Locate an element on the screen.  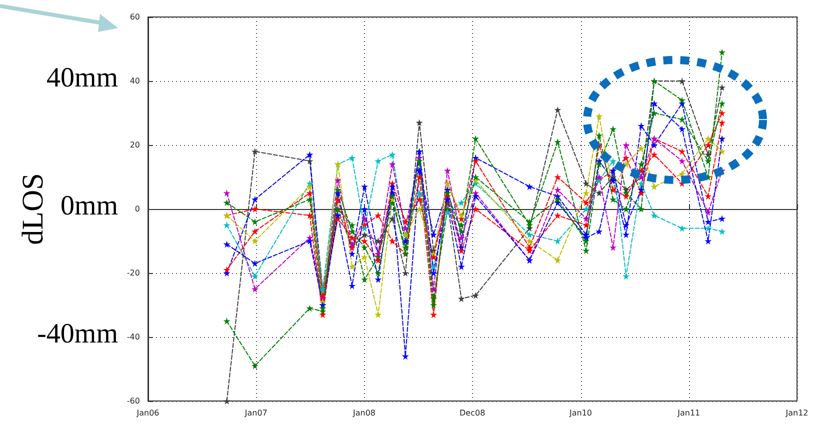
y-tick-label: -20 is located at coordinates (133, 273).